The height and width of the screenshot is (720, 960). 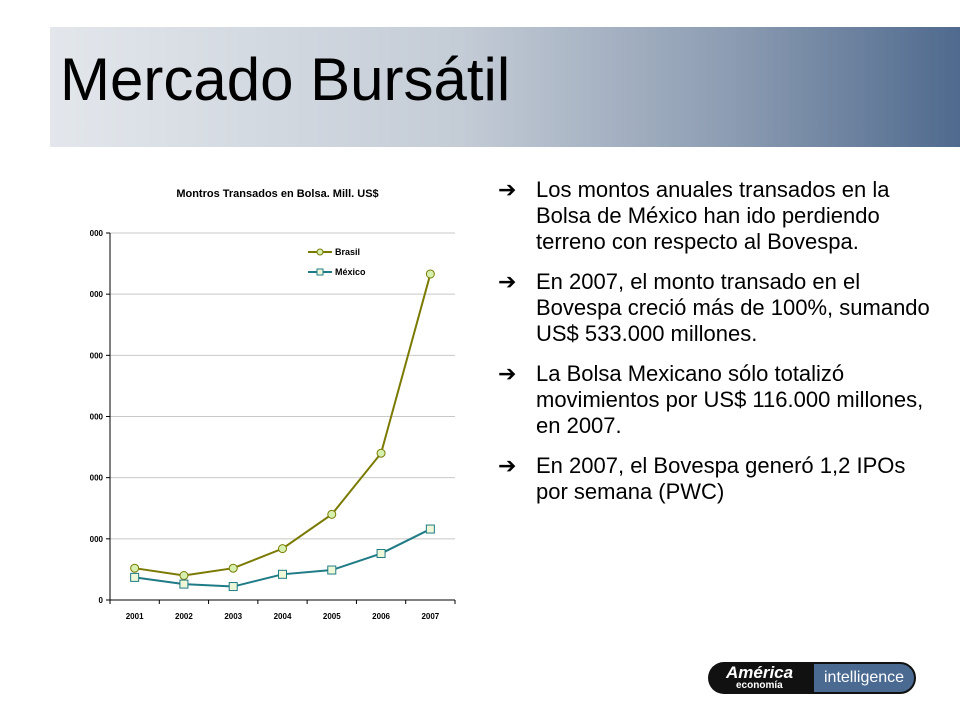 I want to click on logo-word-intelligence: intelligence, so click(x=864, y=677).